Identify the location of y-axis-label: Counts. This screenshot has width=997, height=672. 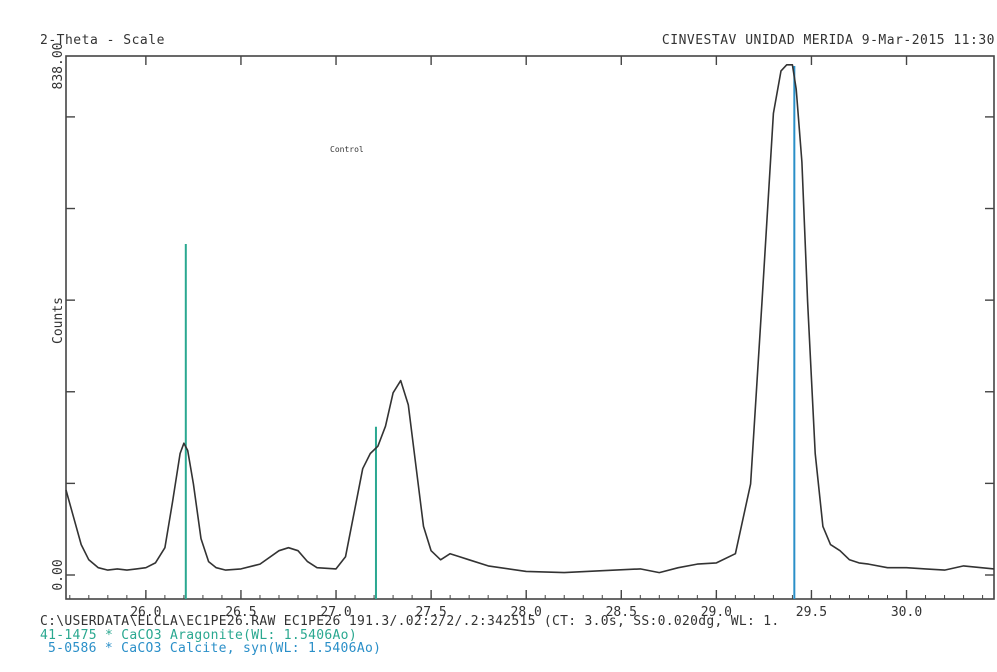
(58, 320).